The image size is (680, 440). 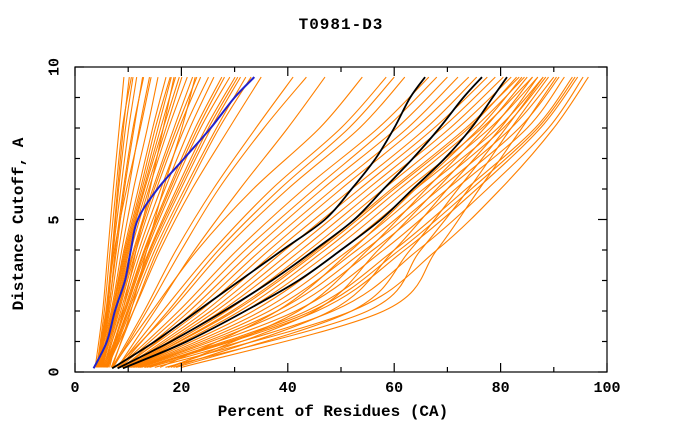 What do you see at coordinates (19, 224) in the screenshot?
I see `y-axis-label: Distance Cutoff, A` at bounding box center [19, 224].